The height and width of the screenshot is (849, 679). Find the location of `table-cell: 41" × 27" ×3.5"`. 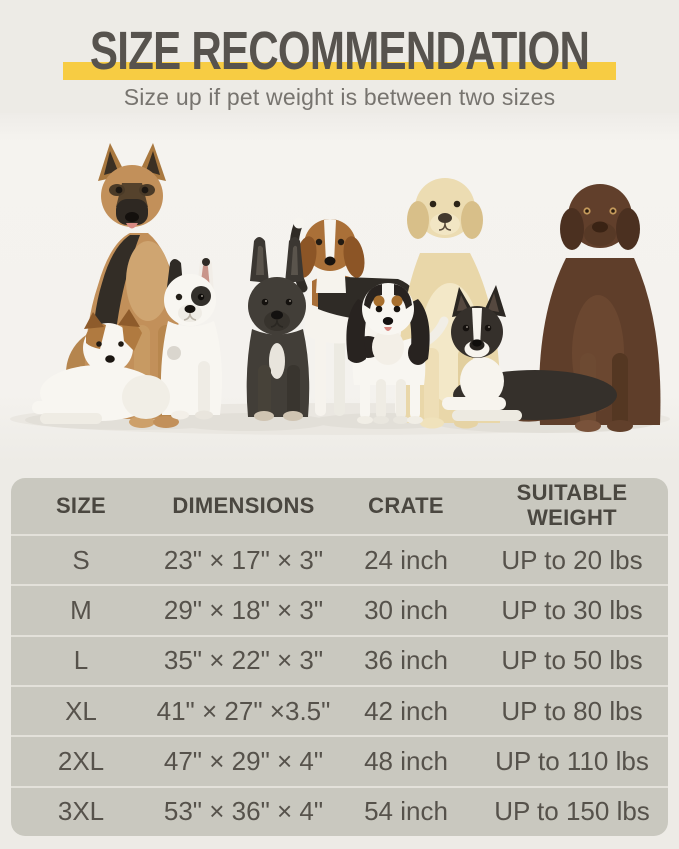

table-cell: 41" × 27" ×3.5" is located at coordinates (243, 709).